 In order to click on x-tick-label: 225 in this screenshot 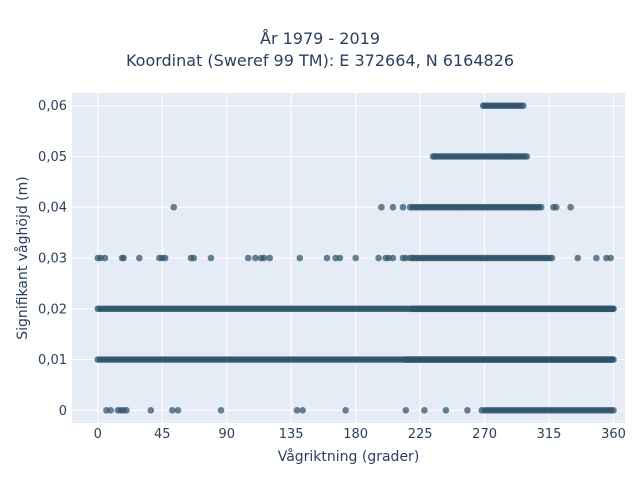, I will do `click(420, 434)`.